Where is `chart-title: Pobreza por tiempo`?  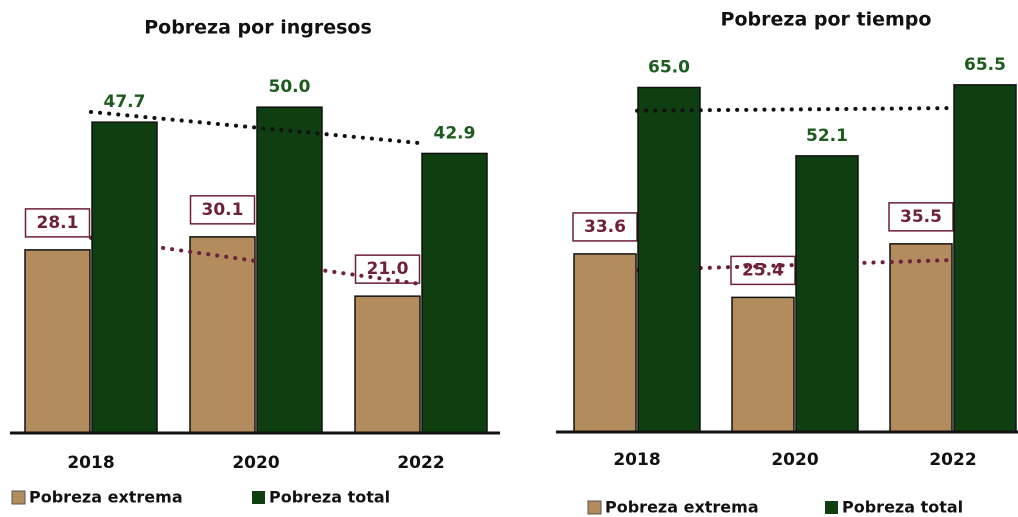
chart-title: Pobreza por tiempo is located at coordinates (826, 20).